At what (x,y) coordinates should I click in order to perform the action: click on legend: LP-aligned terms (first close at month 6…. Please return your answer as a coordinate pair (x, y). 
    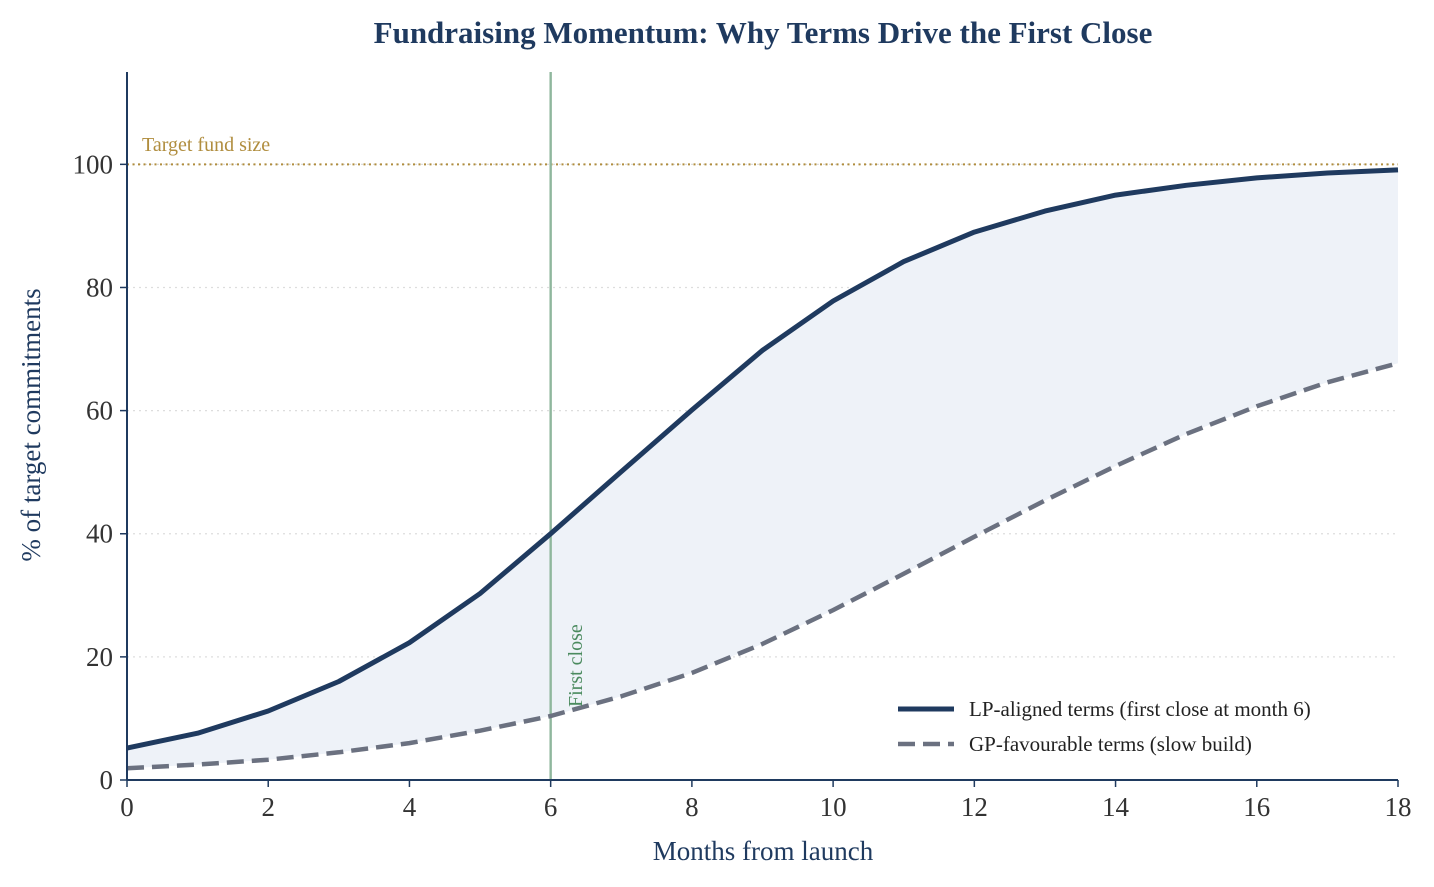
    Looking at the image, I should click on (1104, 726).